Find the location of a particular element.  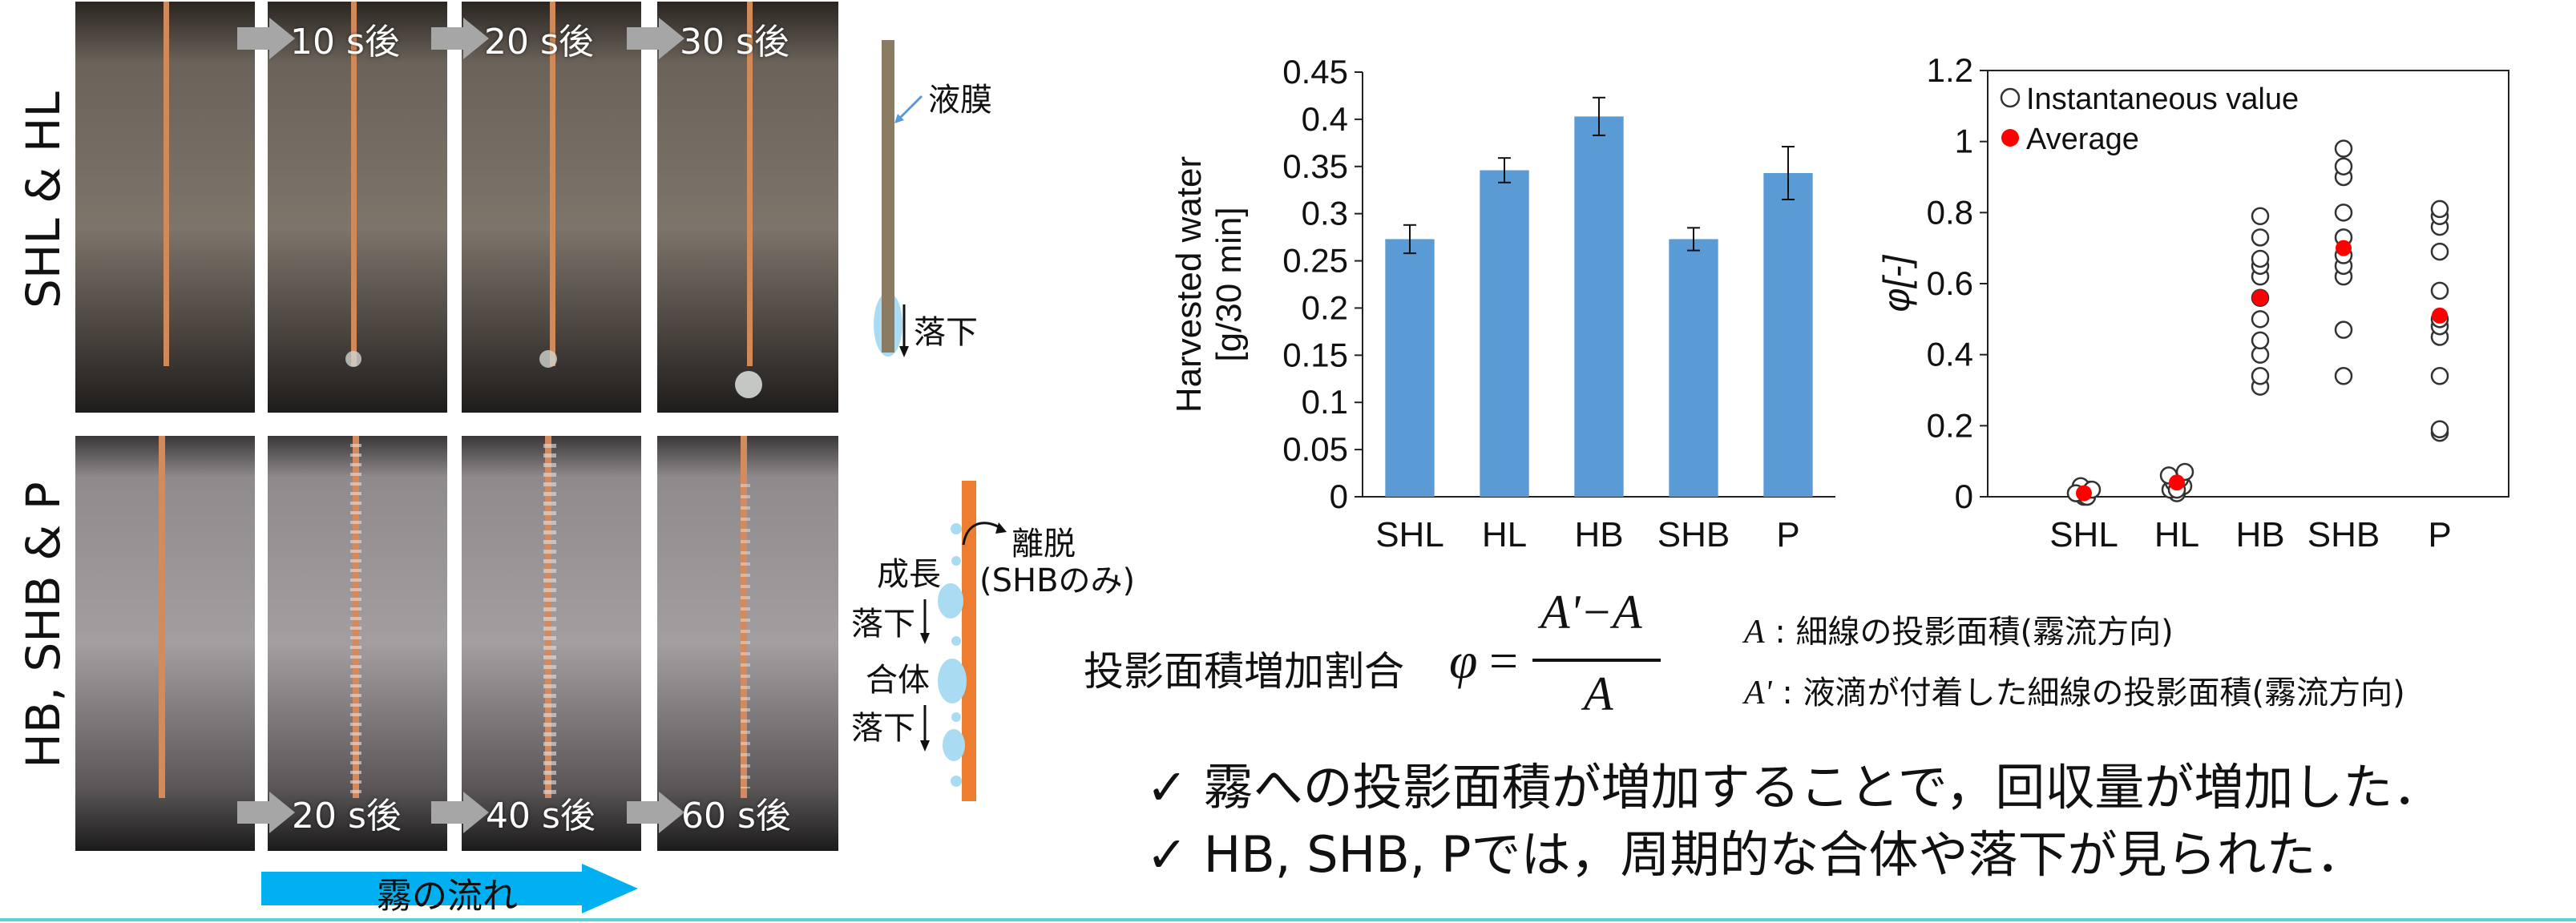

photo-shl-hl-30s is located at coordinates (747, 207).